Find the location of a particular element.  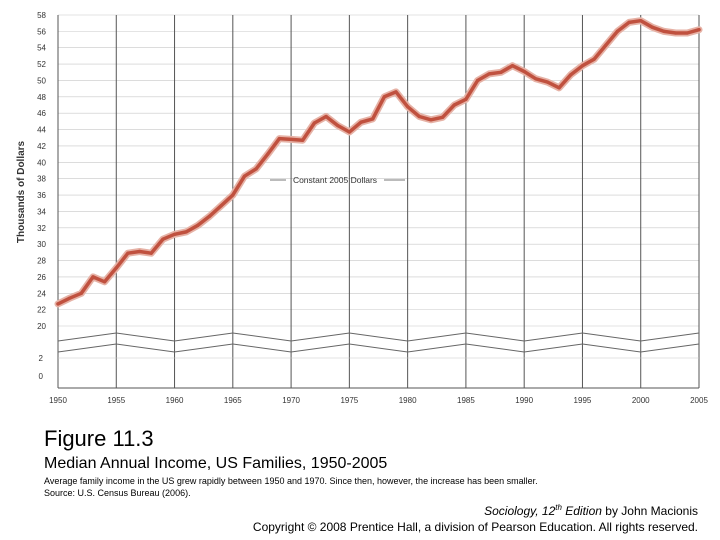

x-tick-1995: 1995 is located at coordinates (583, 400).